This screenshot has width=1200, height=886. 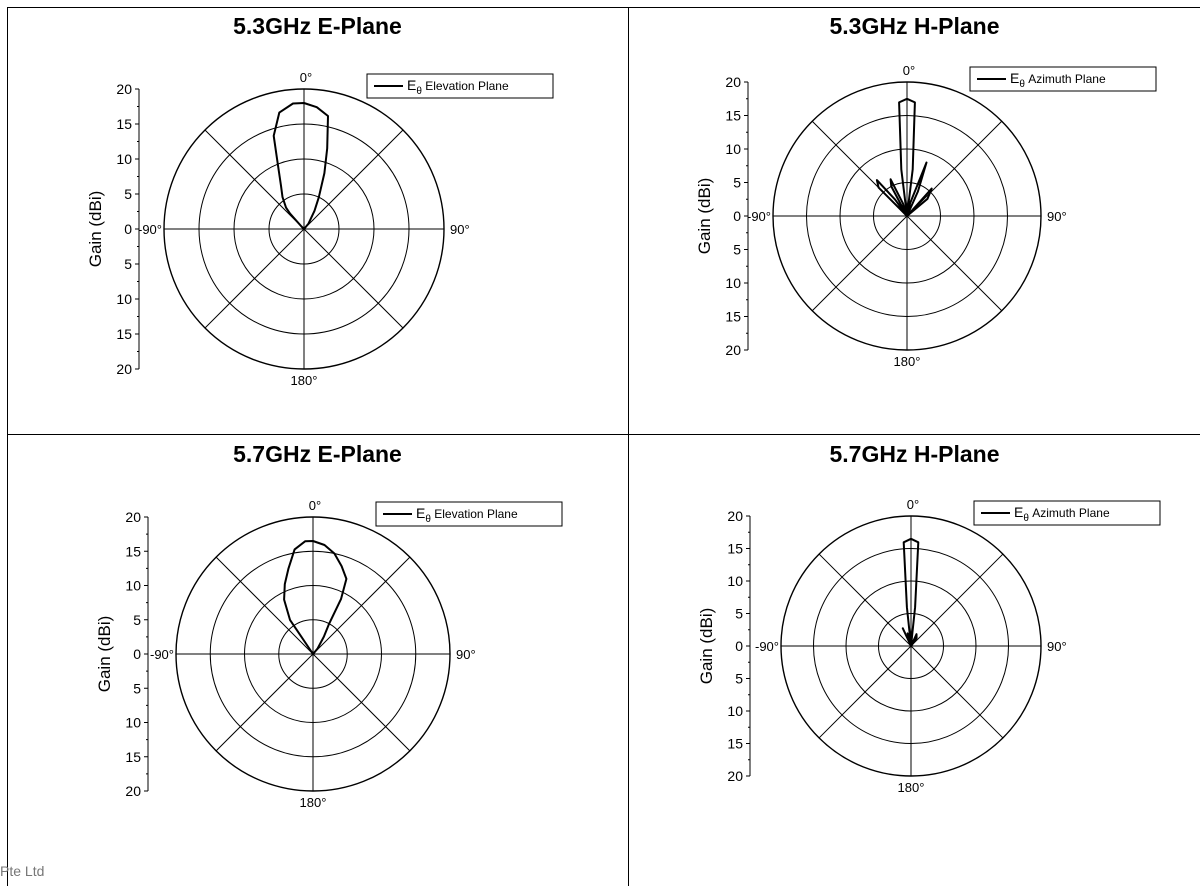 What do you see at coordinates (914, 26) in the screenshot?
I see `chart-title: 5.3GHz H-Plane` at bounding box center [914, 26].